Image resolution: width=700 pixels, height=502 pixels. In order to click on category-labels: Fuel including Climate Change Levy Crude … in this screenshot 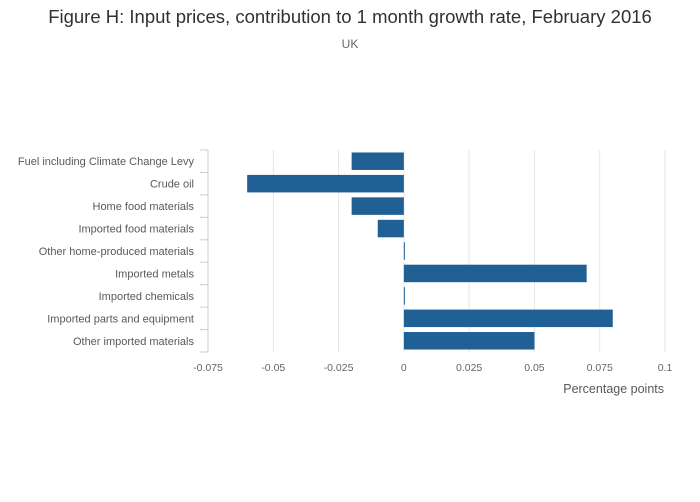, I will do `click(106, 252)`.